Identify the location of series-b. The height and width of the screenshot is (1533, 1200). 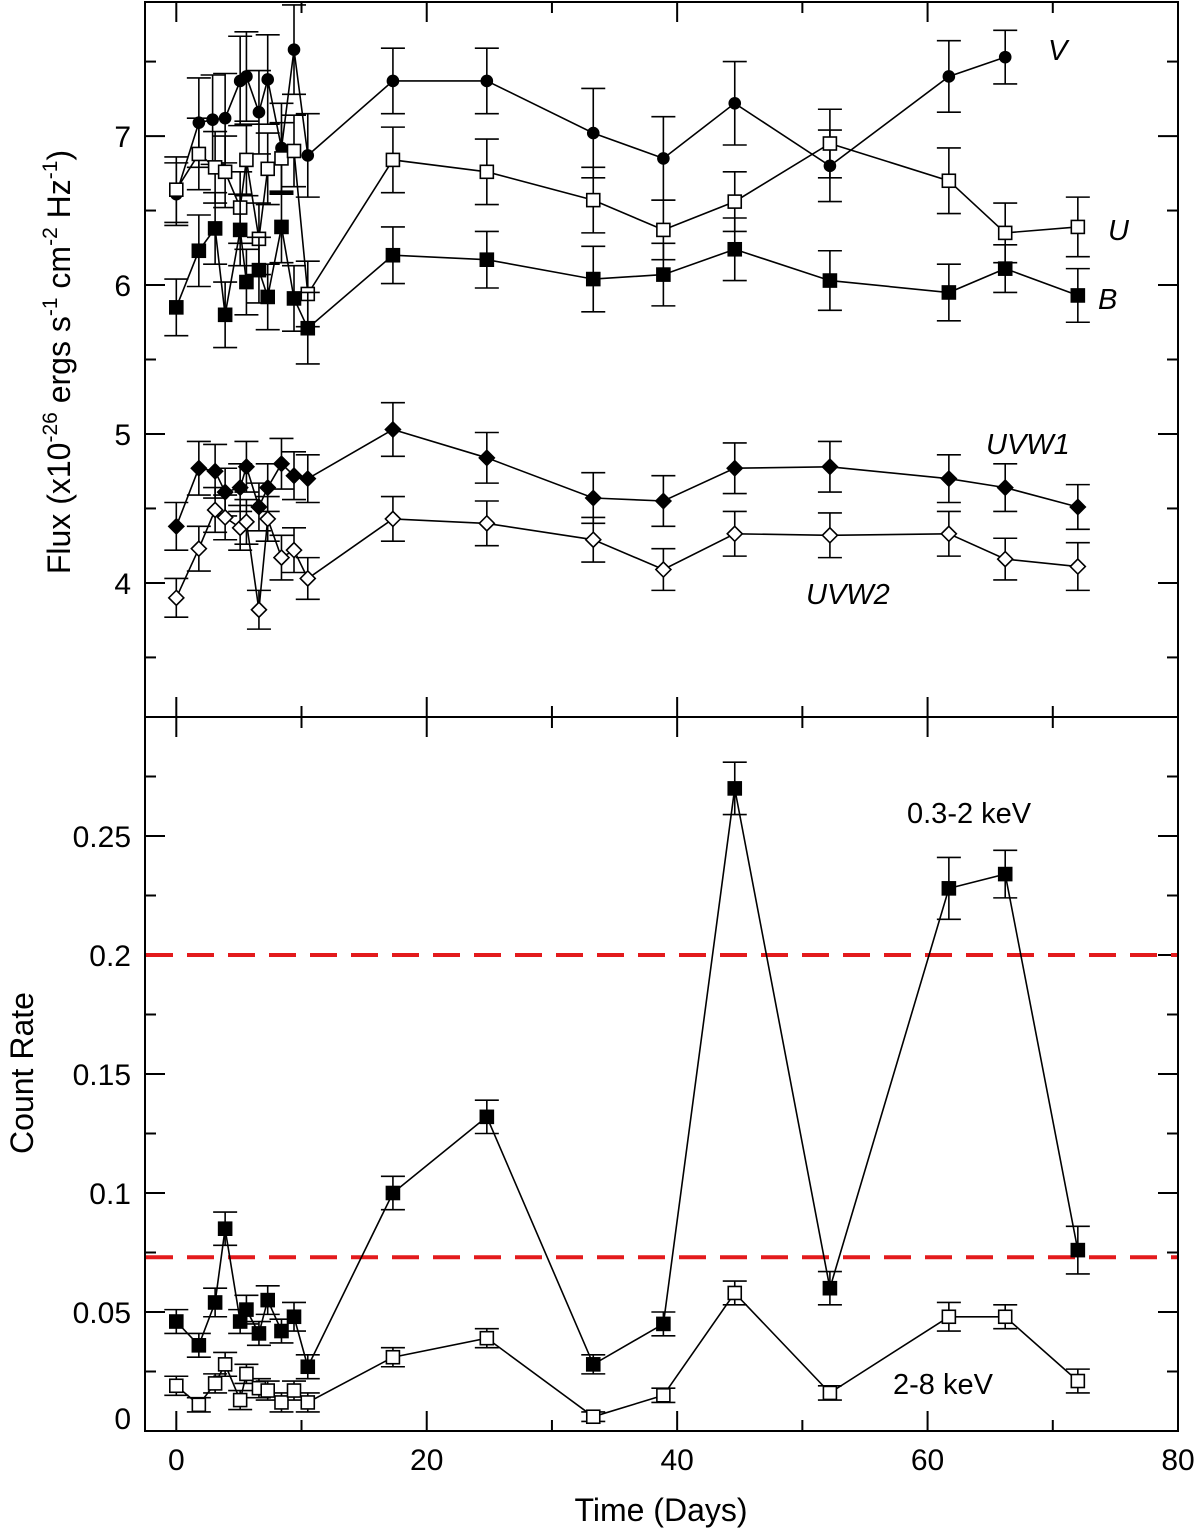
(627, 277).